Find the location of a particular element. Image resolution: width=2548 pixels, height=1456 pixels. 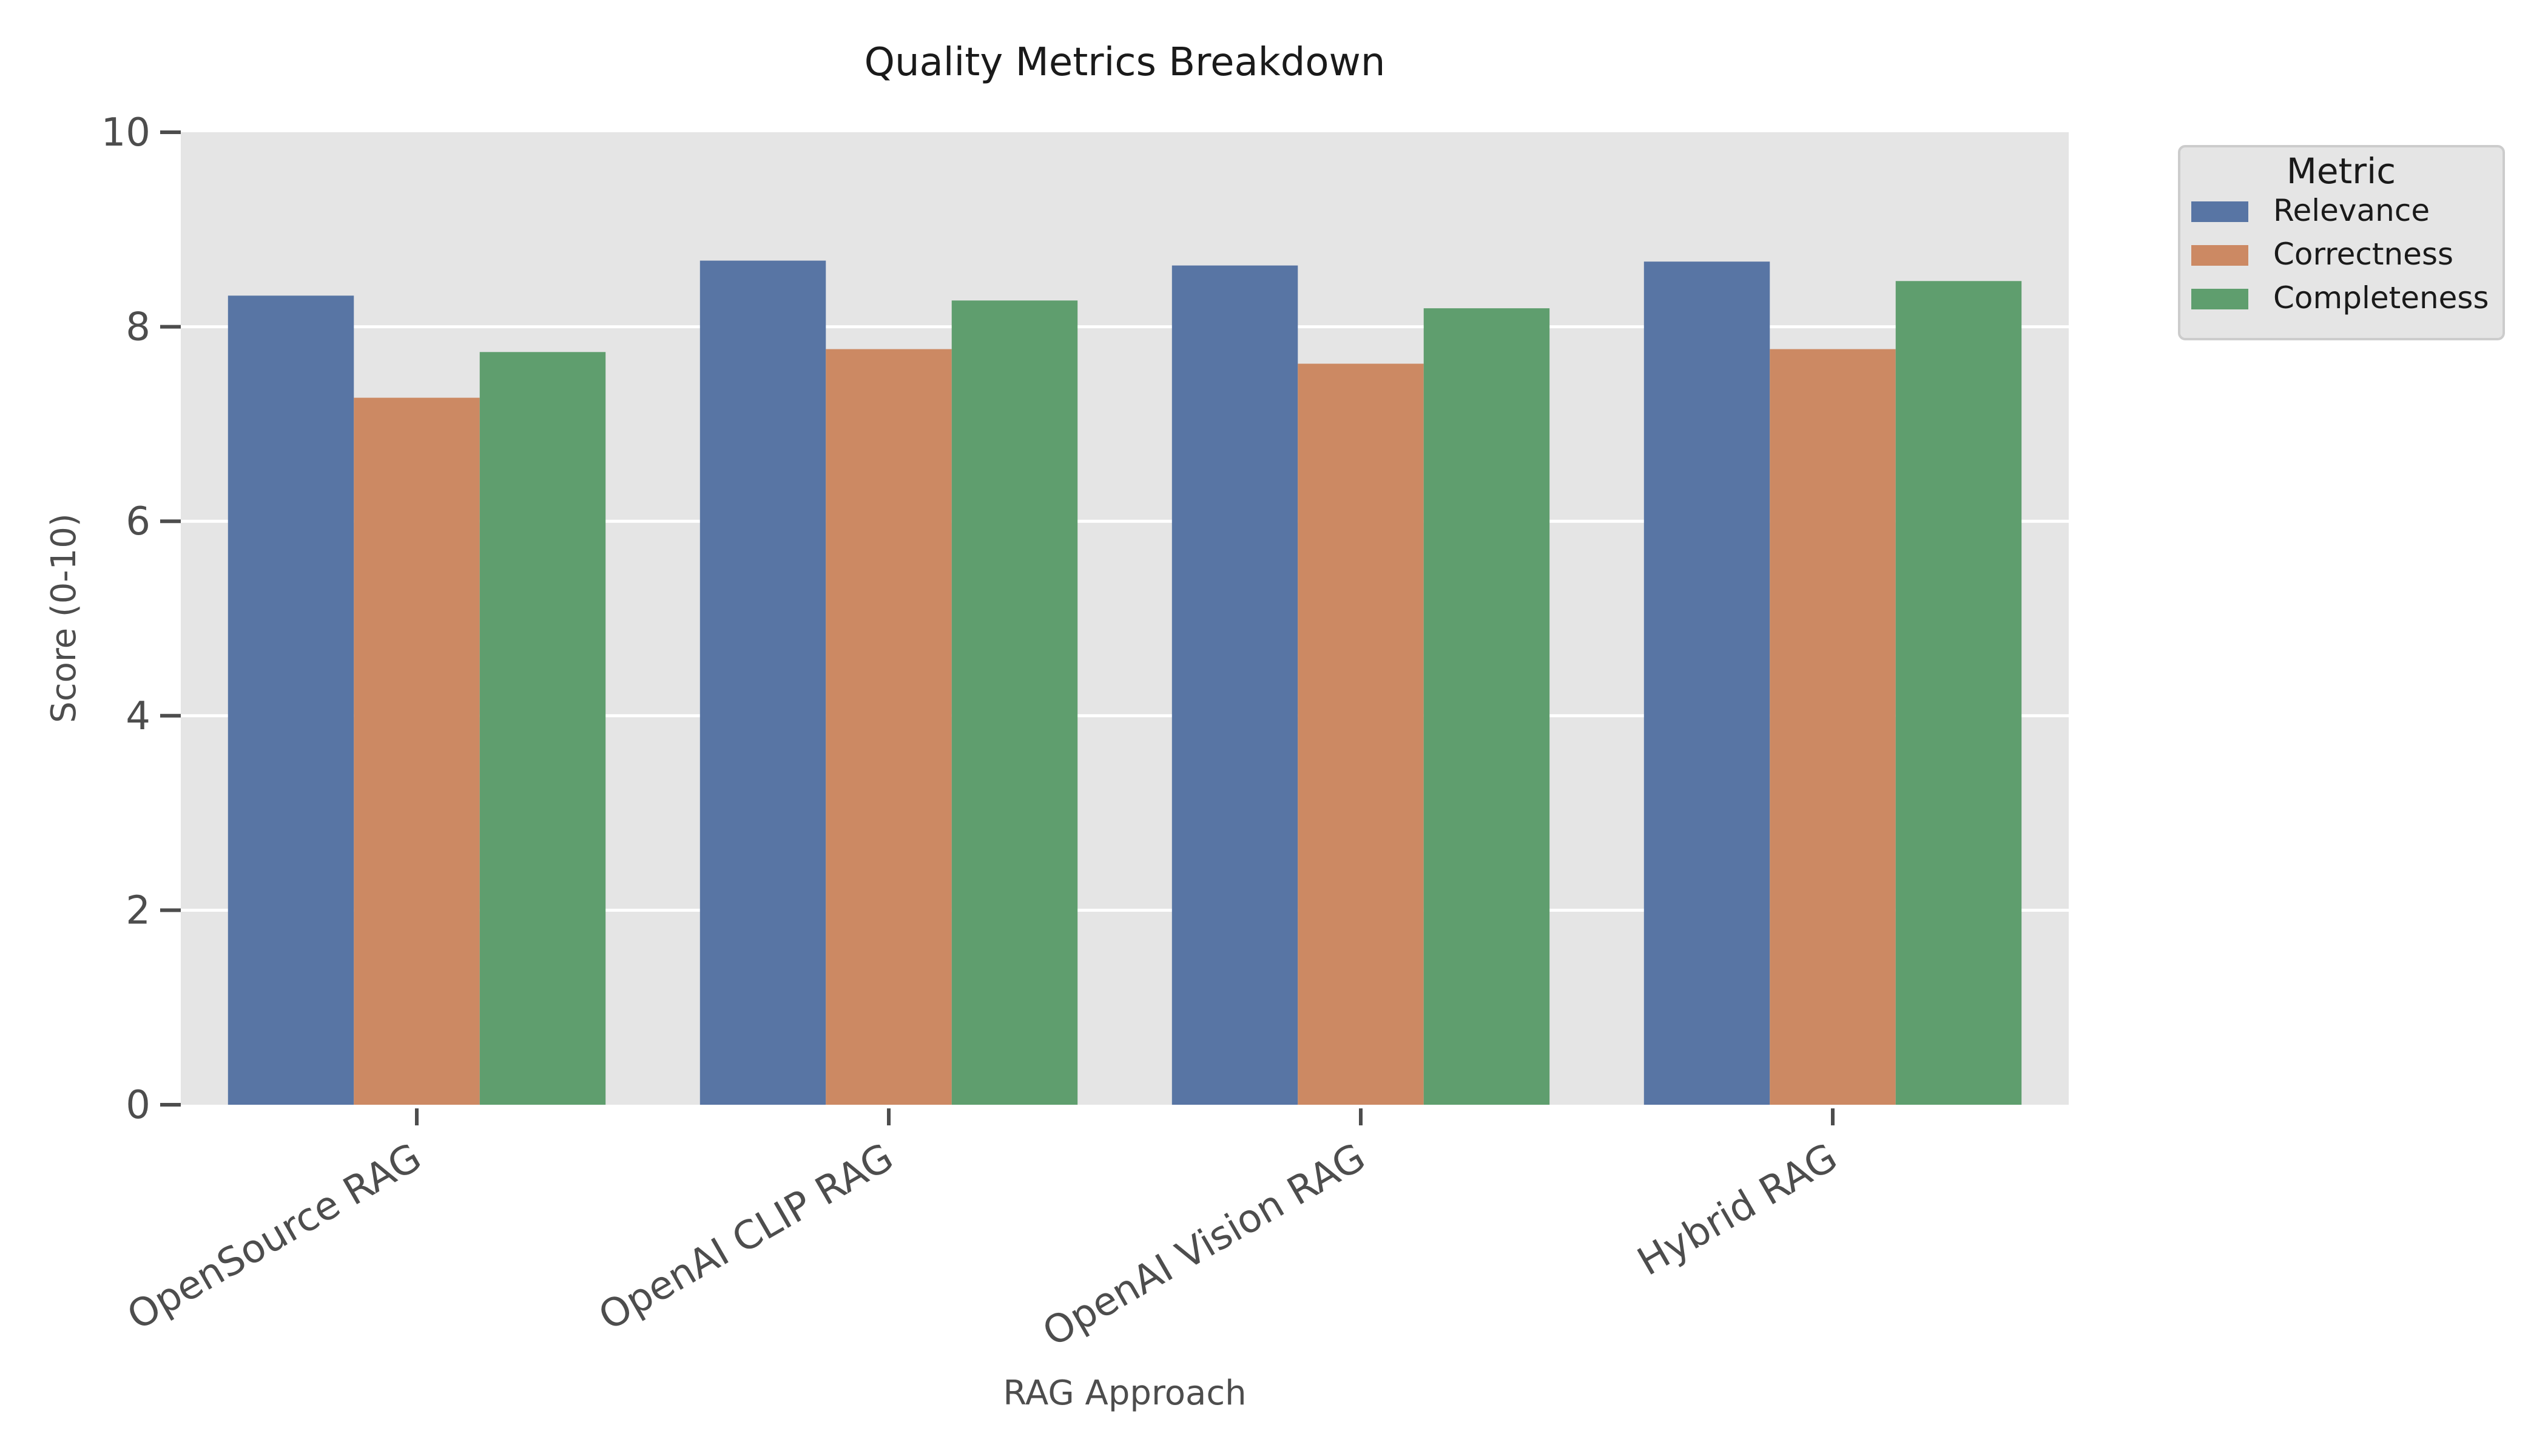

y-tick-label: 0 is located at coordinates (138, 1105).